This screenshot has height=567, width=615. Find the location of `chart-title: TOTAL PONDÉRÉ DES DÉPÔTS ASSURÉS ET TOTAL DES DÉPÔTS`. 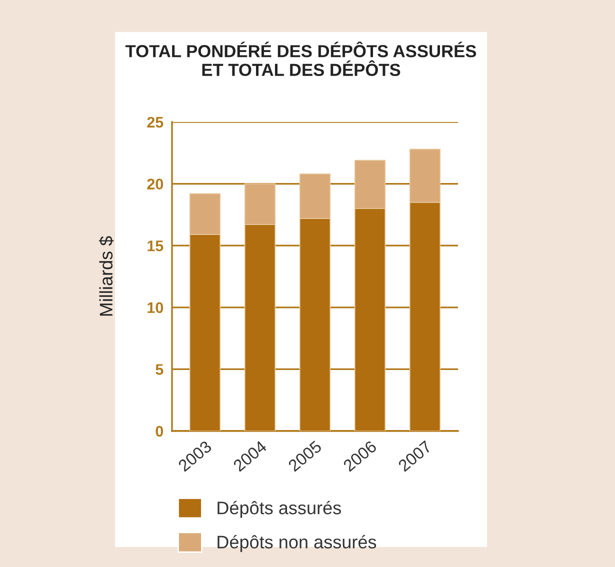

chart-title: TOTAL PONDÉRÉ DES DÉPÔTS ASSURÉS ET TOTAL DES DÉPÔTS is located at coordinates (300, 59).